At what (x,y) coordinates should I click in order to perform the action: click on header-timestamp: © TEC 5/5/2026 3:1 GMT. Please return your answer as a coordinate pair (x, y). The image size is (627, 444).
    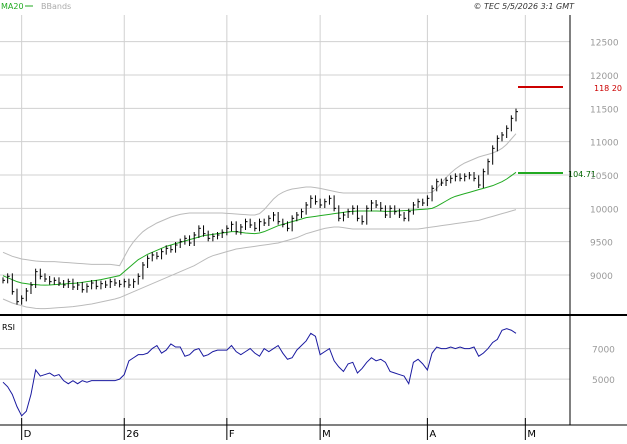
    Looking at the image, I should click on (525, 6).